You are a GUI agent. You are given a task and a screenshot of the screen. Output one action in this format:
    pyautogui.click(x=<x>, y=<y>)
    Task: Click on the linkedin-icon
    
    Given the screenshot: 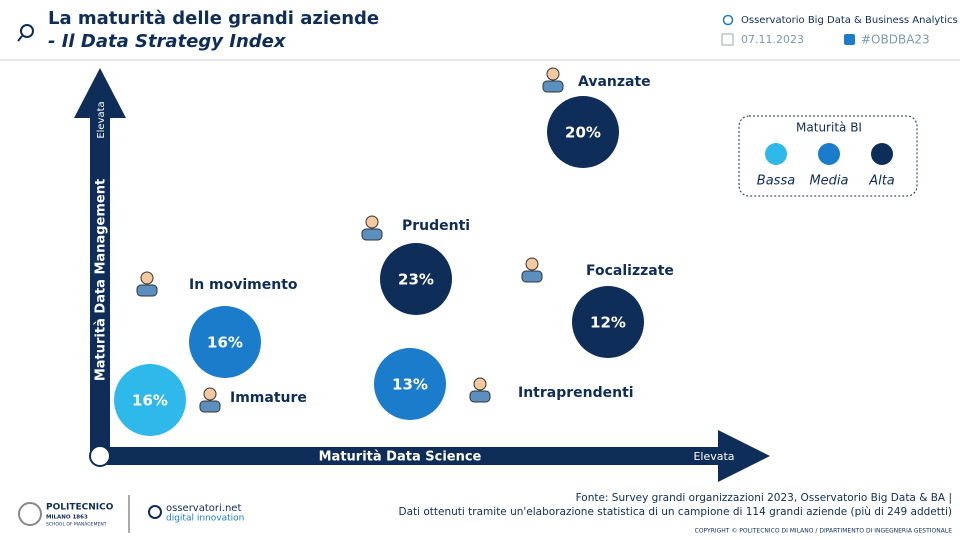 What is the action you would take?
    pyautogui.click(x=849, y=39)
    